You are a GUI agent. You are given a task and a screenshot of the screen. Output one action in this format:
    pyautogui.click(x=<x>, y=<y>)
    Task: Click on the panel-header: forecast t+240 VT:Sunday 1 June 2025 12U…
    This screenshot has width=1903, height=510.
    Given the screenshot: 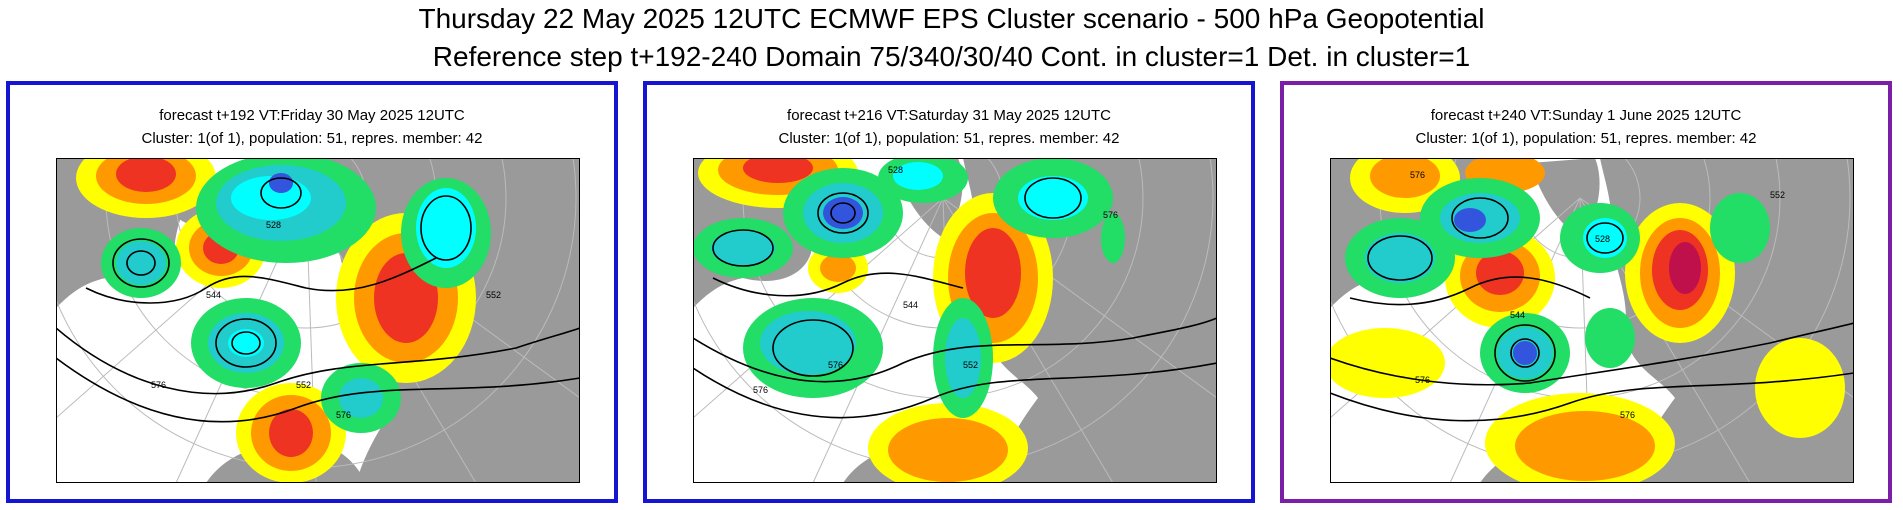 What is the action you would take?
    pyautogui.click(x=1586, y=115)
    